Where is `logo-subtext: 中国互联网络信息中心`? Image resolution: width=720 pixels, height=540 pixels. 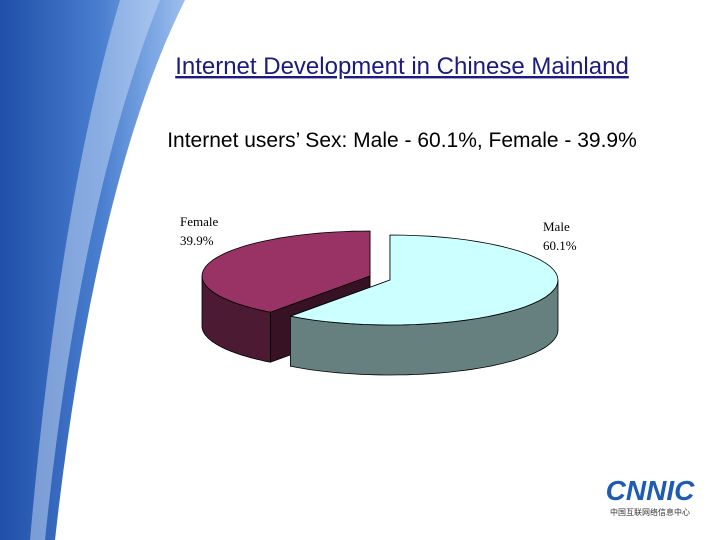 logo-subtext: 中国互联网络信息中心 is located at coordinates (650, 512).